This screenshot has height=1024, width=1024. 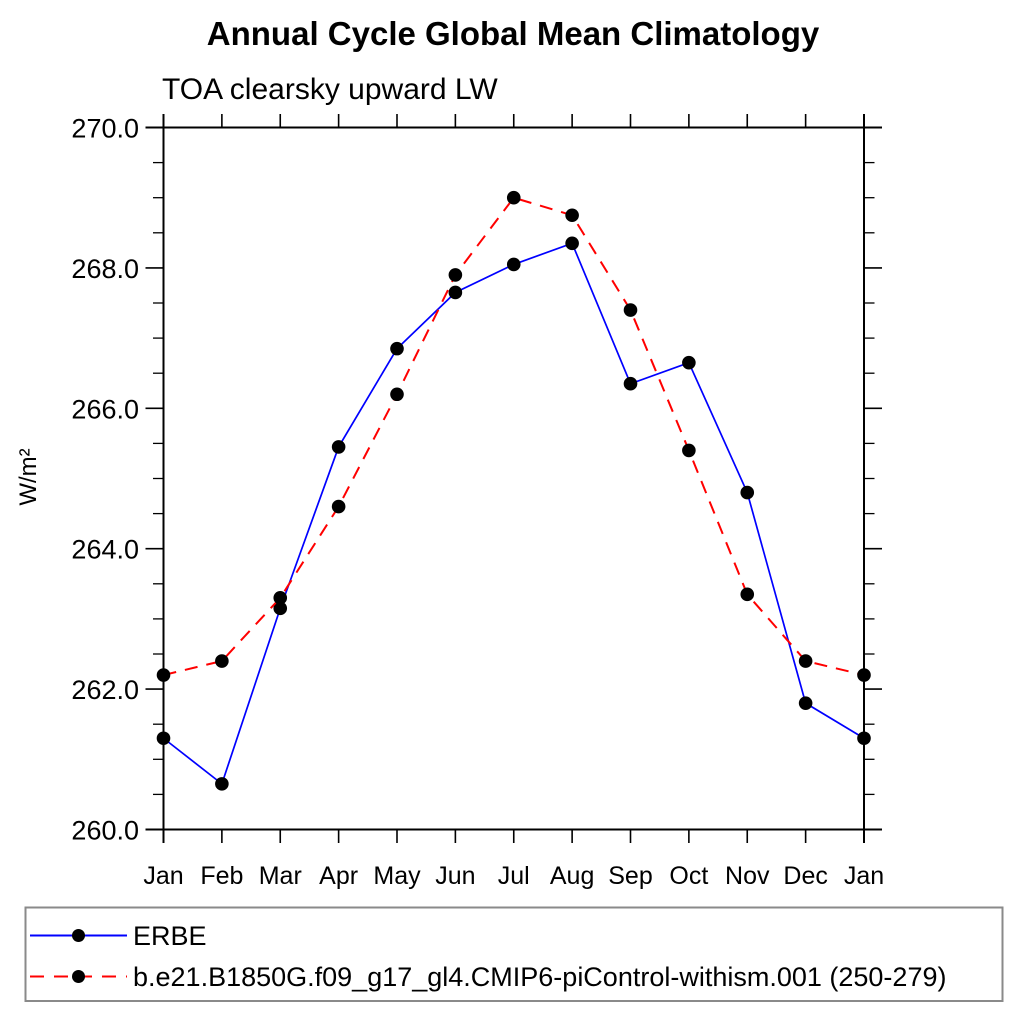 I want to click on x-tick-label: Dec, so click(x=805, y=876).